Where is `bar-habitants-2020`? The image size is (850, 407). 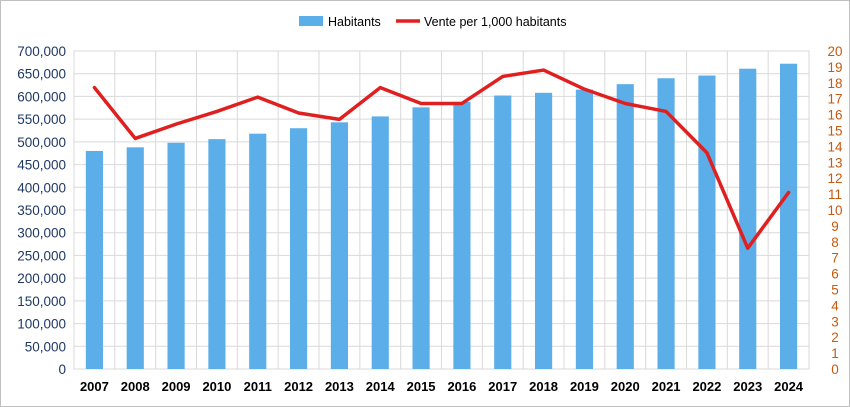
bar-habitants-2020 is located at coordinates (625, 227).